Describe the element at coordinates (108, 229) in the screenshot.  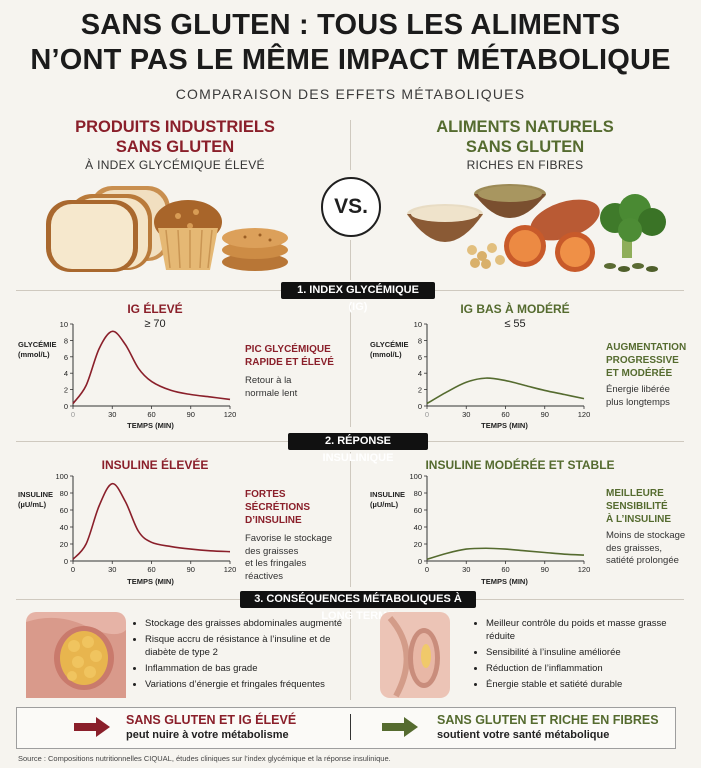
I see `bread-slices-icon` at that location.